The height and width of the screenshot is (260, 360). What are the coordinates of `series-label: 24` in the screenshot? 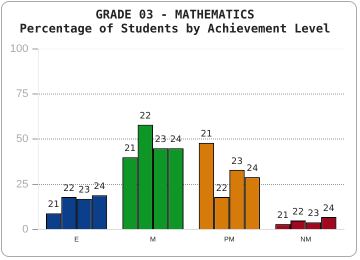 It's located at (176, 140).